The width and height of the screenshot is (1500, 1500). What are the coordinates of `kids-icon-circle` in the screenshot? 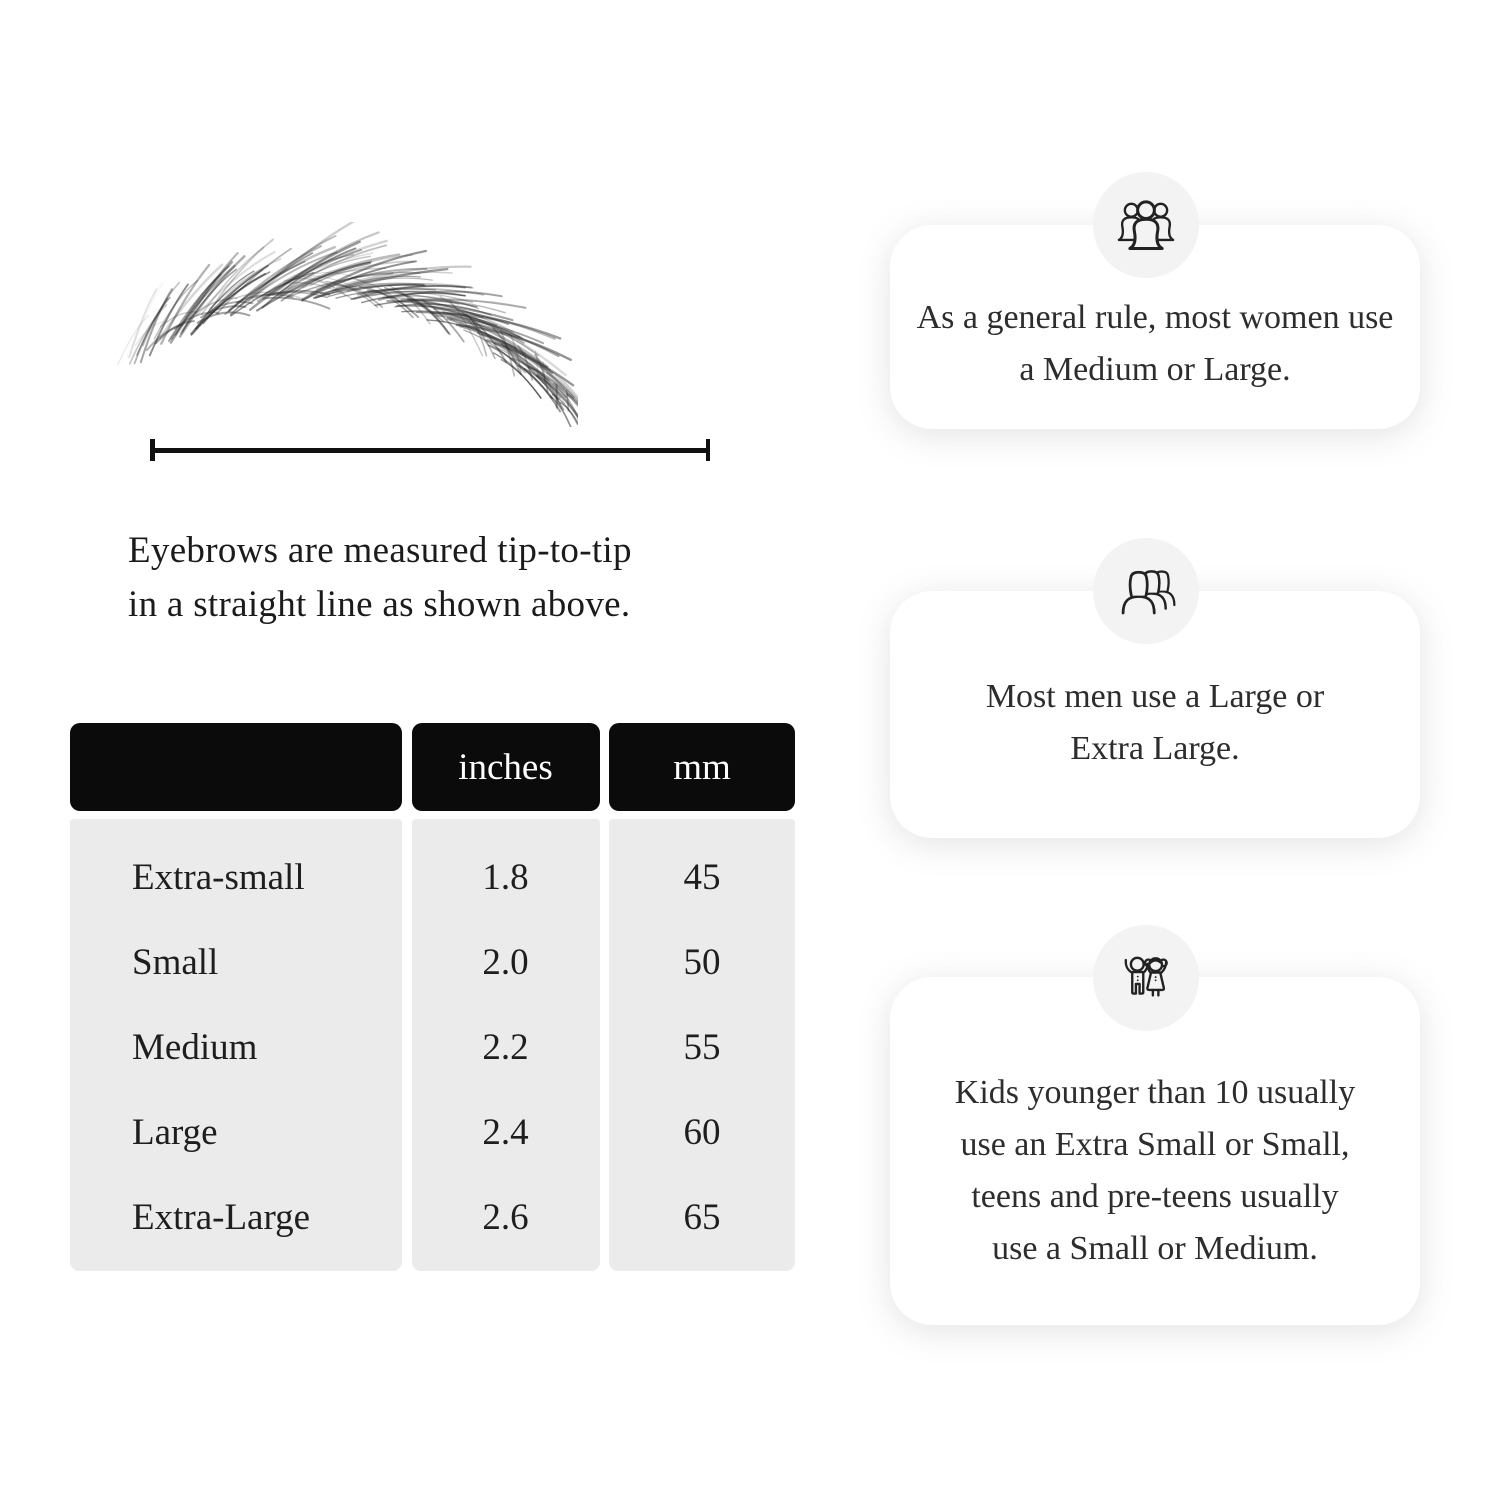 It's located at (1146, 978).